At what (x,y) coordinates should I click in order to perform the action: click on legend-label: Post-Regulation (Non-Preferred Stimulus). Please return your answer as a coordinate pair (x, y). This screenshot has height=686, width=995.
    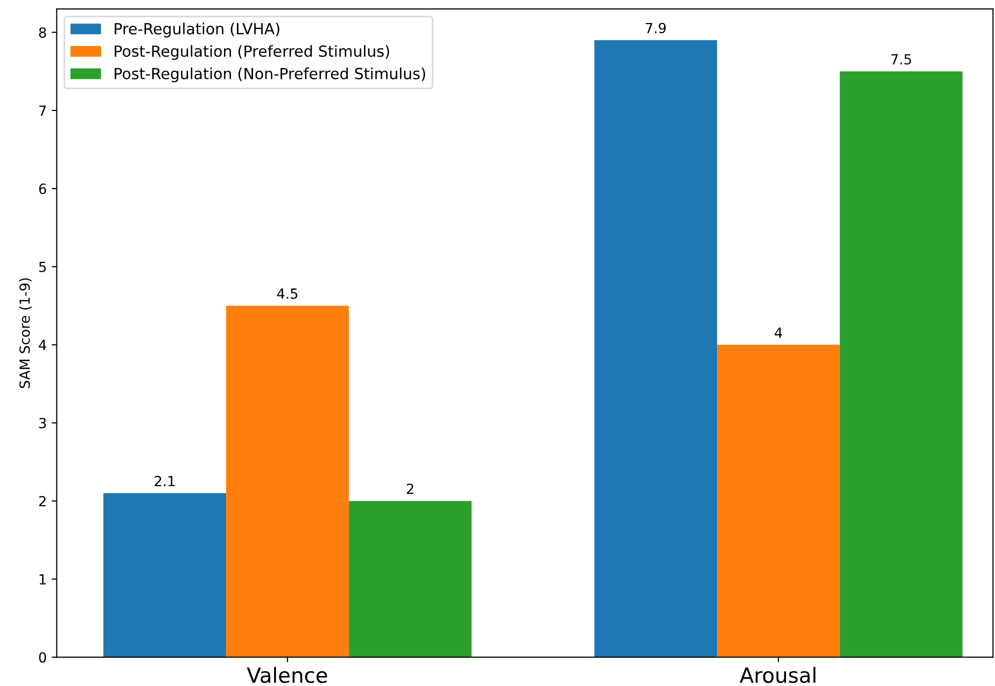
    Looking at the image, I should click on (270, 75).